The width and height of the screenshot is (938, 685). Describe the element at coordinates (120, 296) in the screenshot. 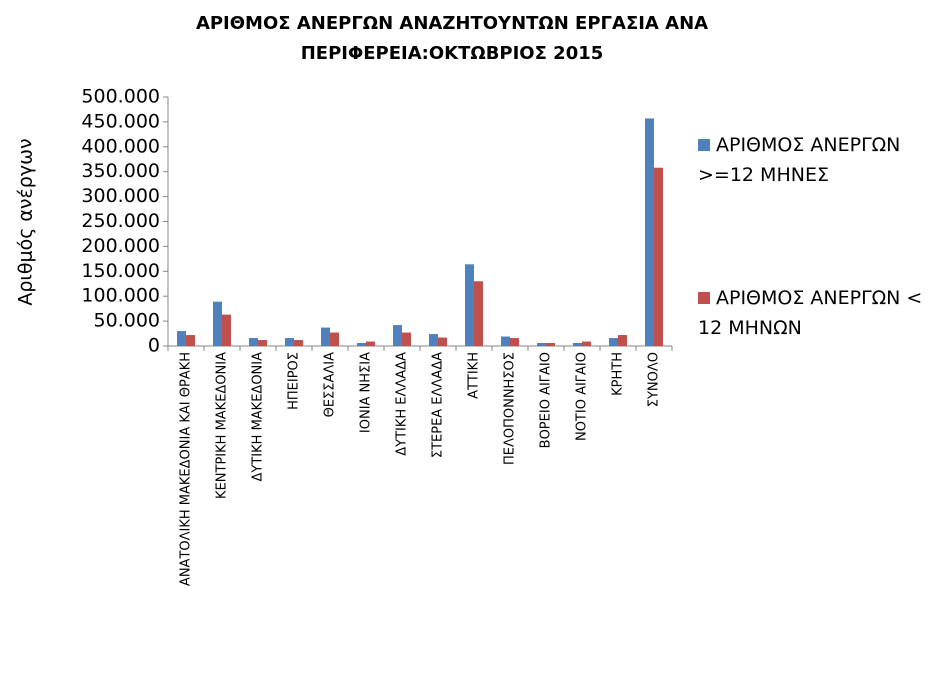

I see `y-tick-label: 100.000` at that location.